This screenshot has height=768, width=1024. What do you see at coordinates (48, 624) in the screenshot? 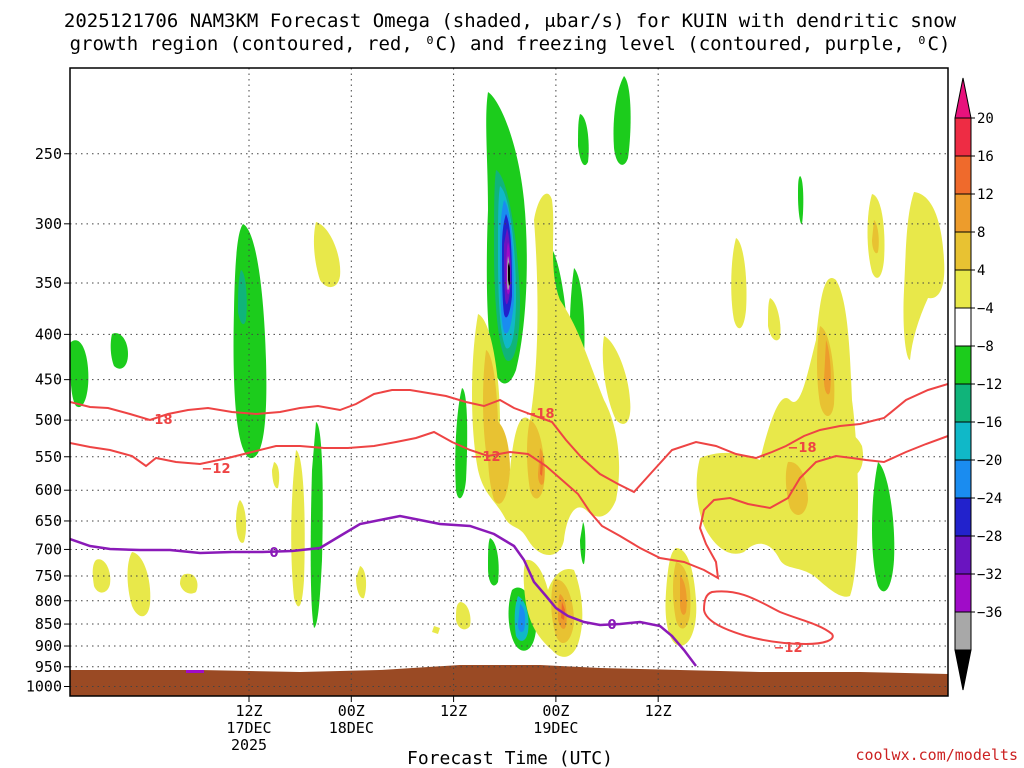
I see `pressure-tick-label: 850` at bounding box center [48, 624].